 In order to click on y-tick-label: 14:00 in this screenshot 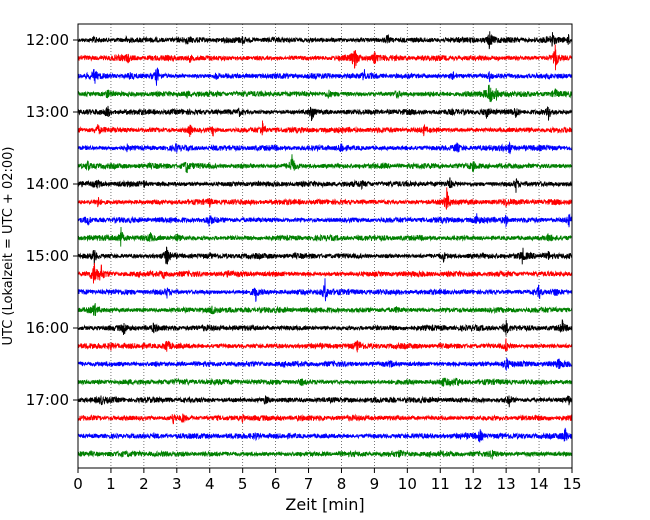, I will do `click(47, 184)`.